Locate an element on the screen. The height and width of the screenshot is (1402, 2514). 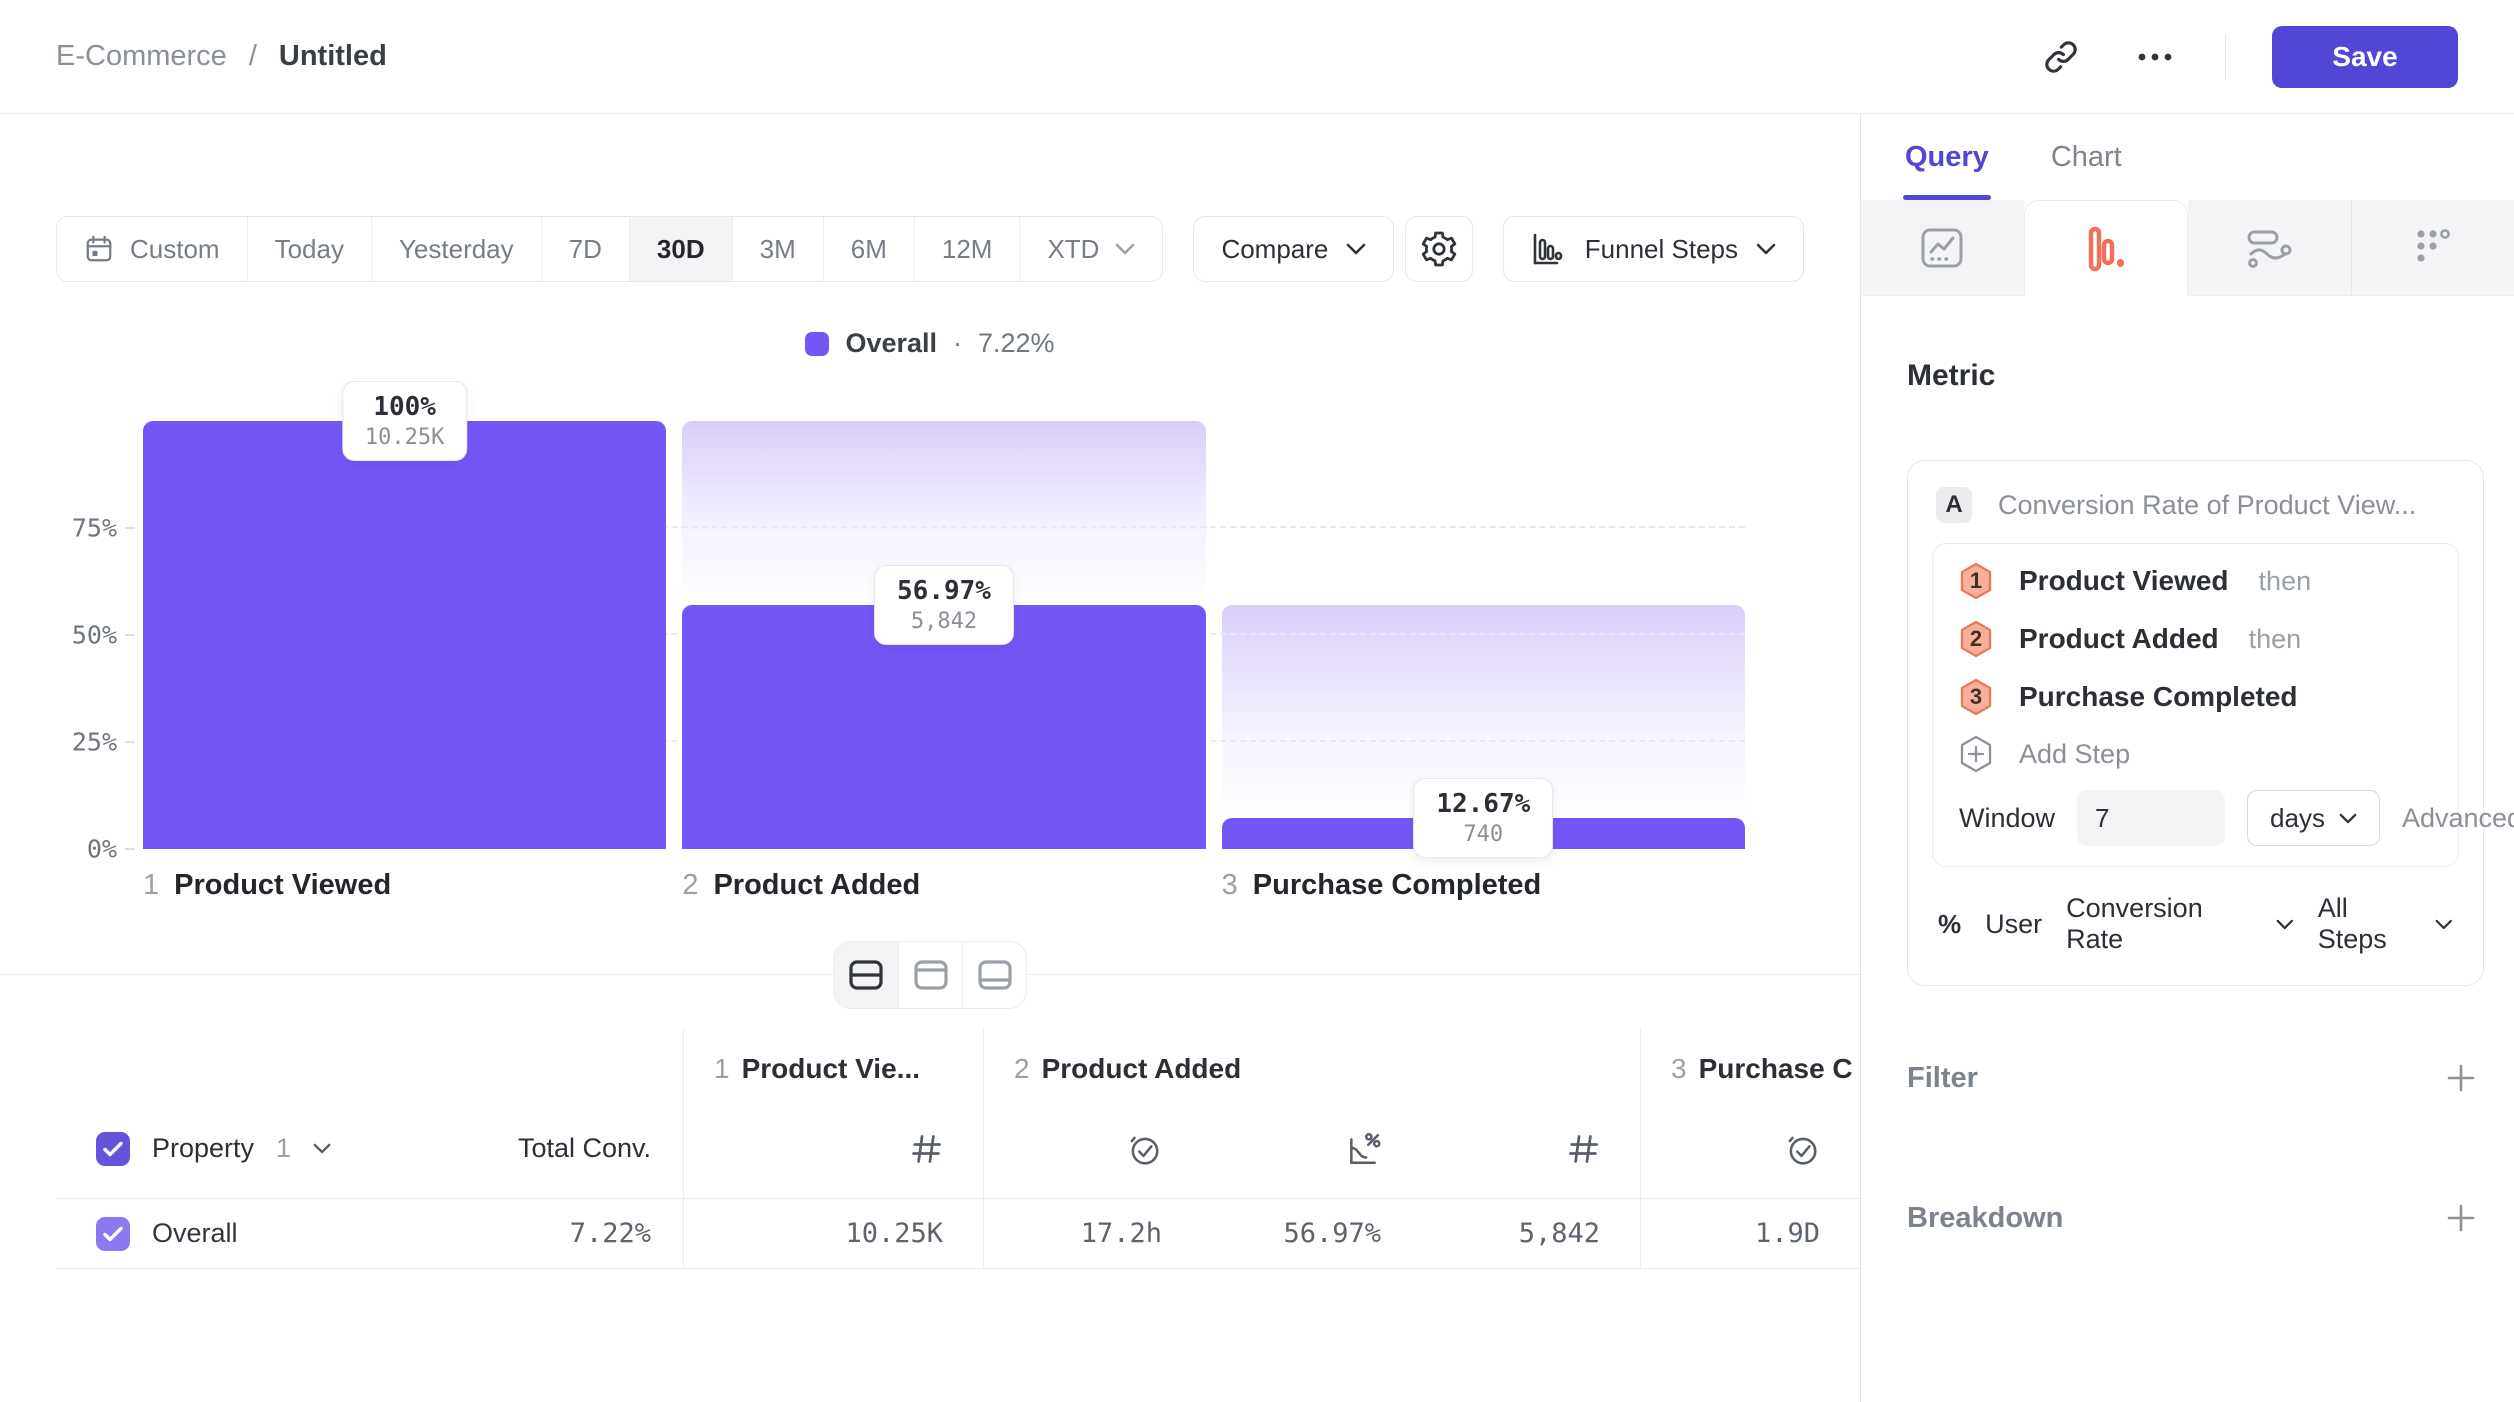
measure-type-dropdown: Conversion Rate is located at coordinates (2180, 924).